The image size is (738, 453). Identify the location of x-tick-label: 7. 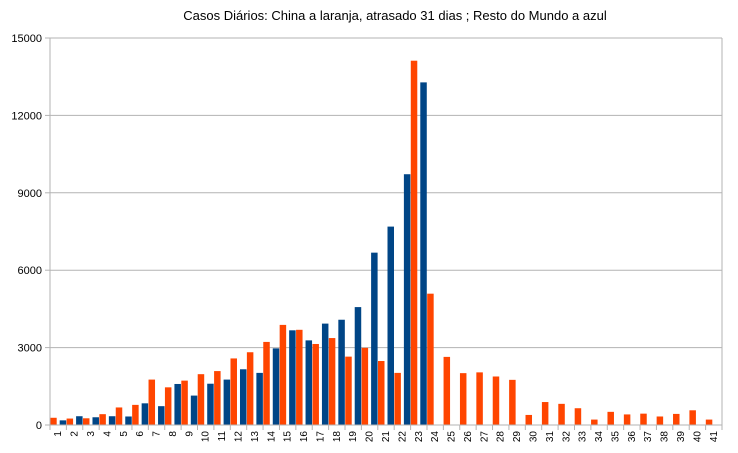
(157, 434).